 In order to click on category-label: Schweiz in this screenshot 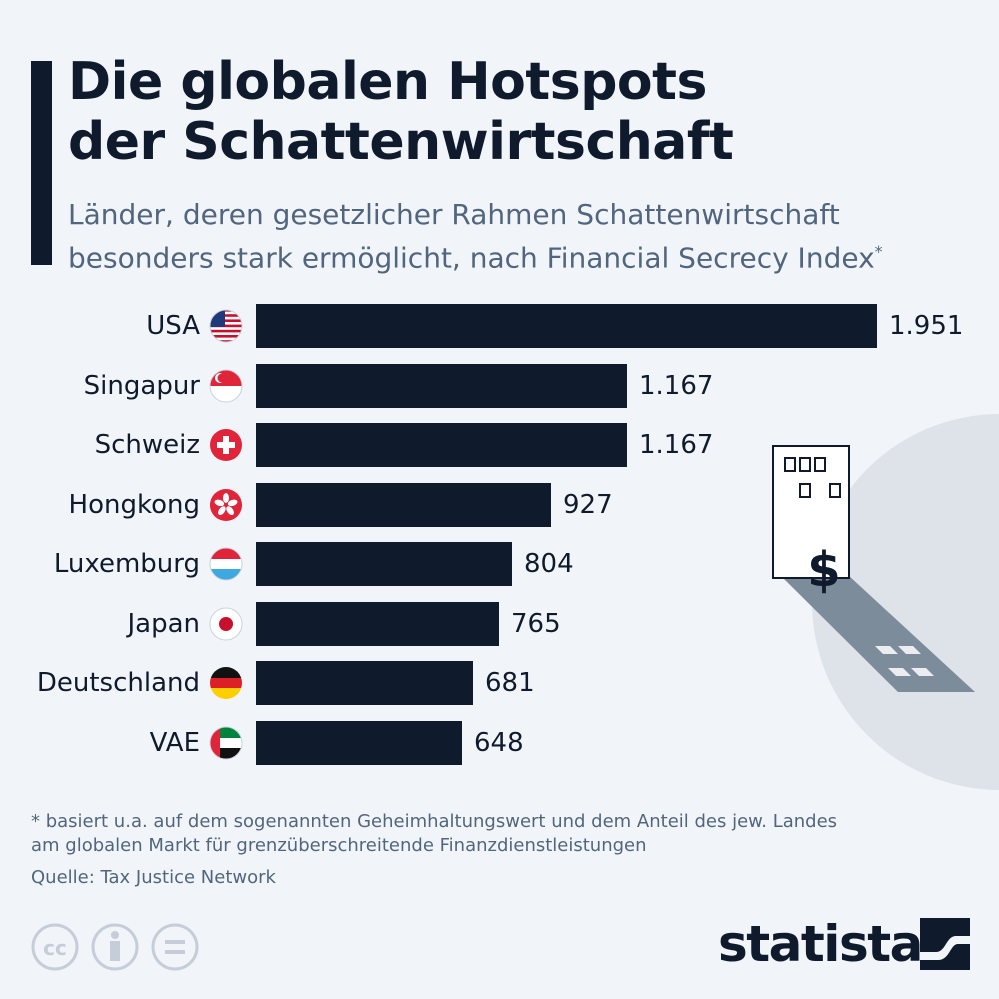, I will do `click(147, 445)`.